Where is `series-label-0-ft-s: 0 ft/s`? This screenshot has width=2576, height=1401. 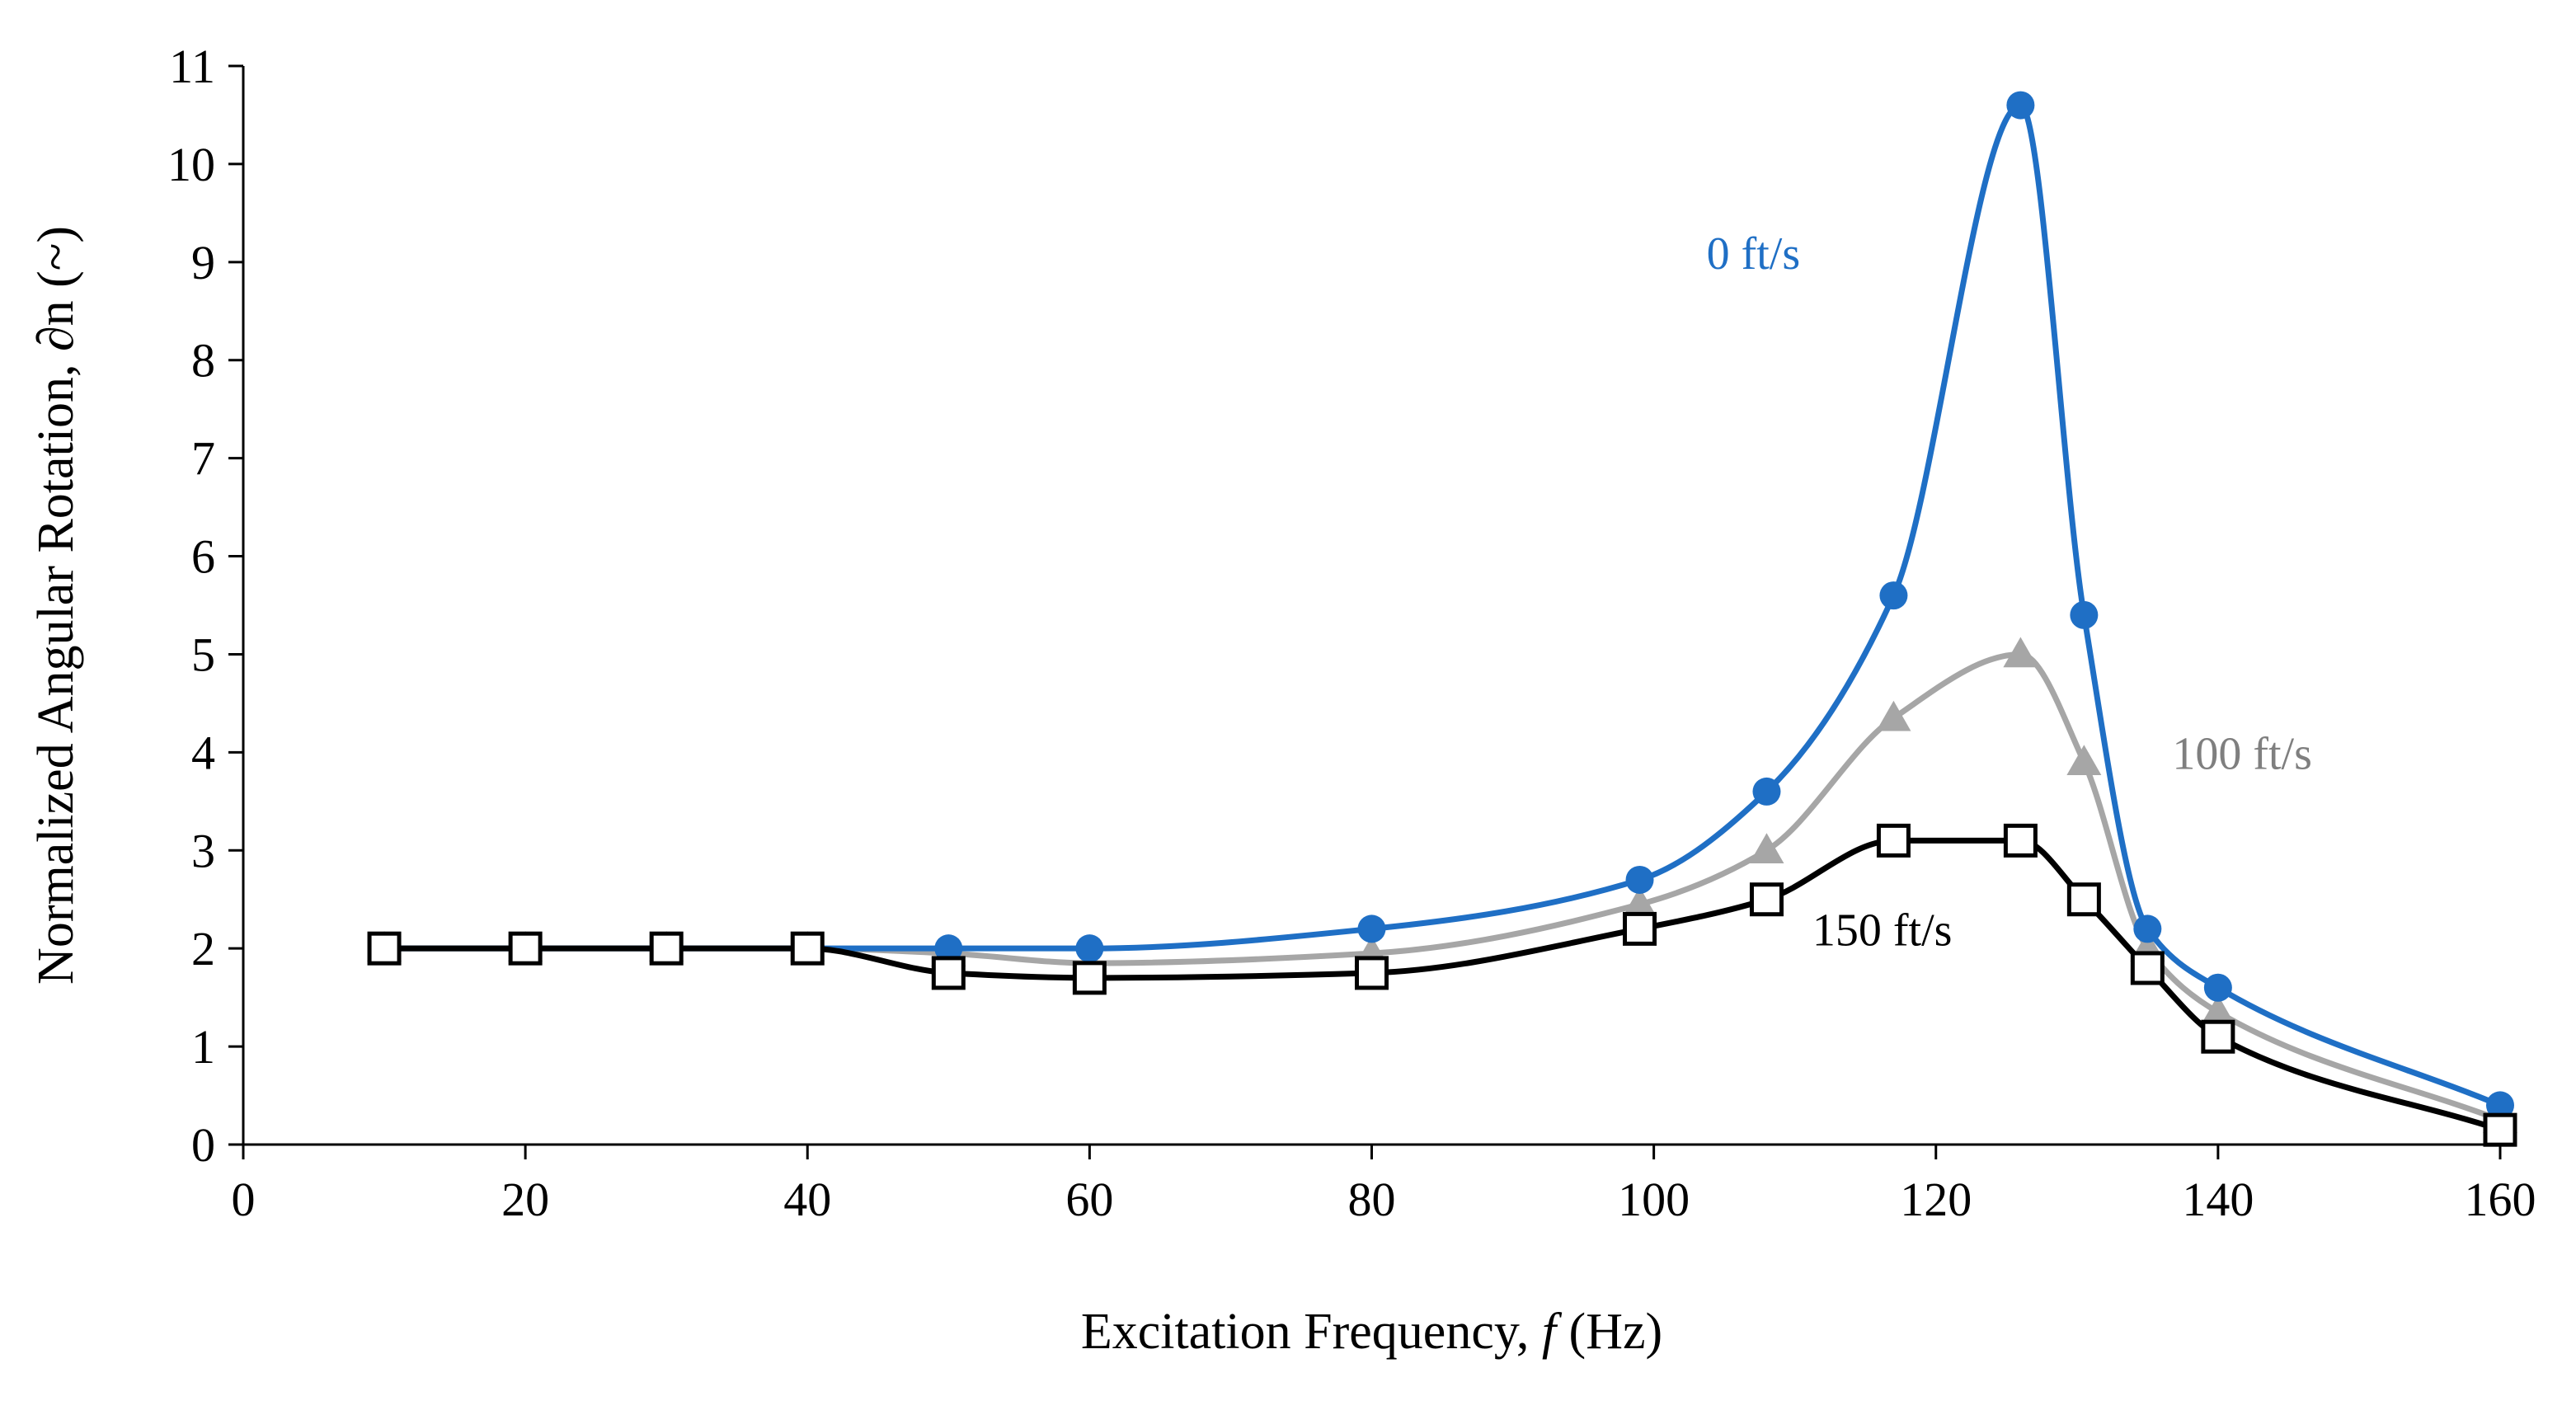 series-label-0-ft-s: 0 ft/s is located at coordinates (1754, 254).